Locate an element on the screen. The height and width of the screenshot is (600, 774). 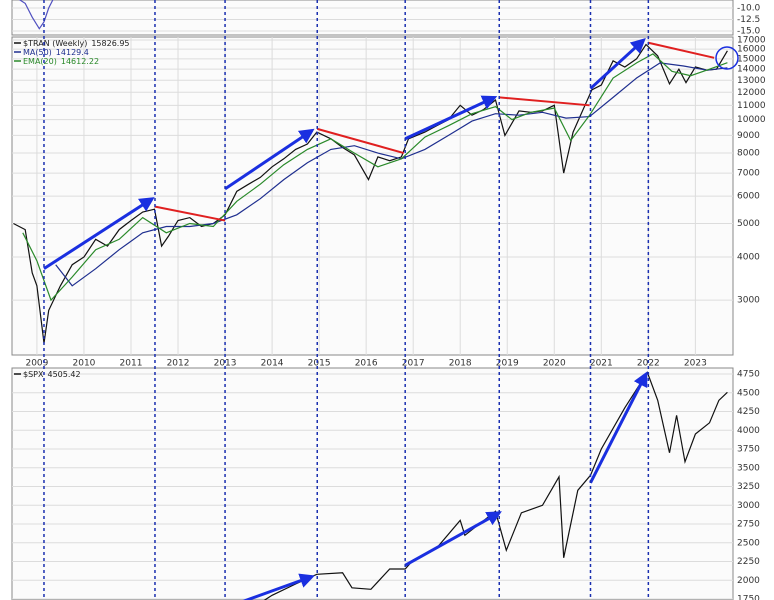
y-tick-label: 3750 is located at coordinates (748, 450).